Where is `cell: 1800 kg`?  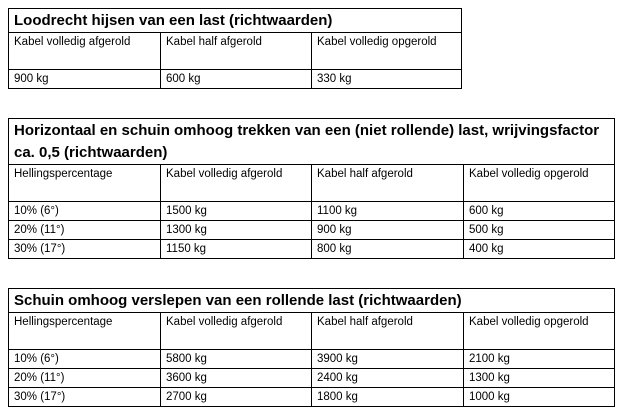
cell: 1800 kg is located at coordinates (387, 397).